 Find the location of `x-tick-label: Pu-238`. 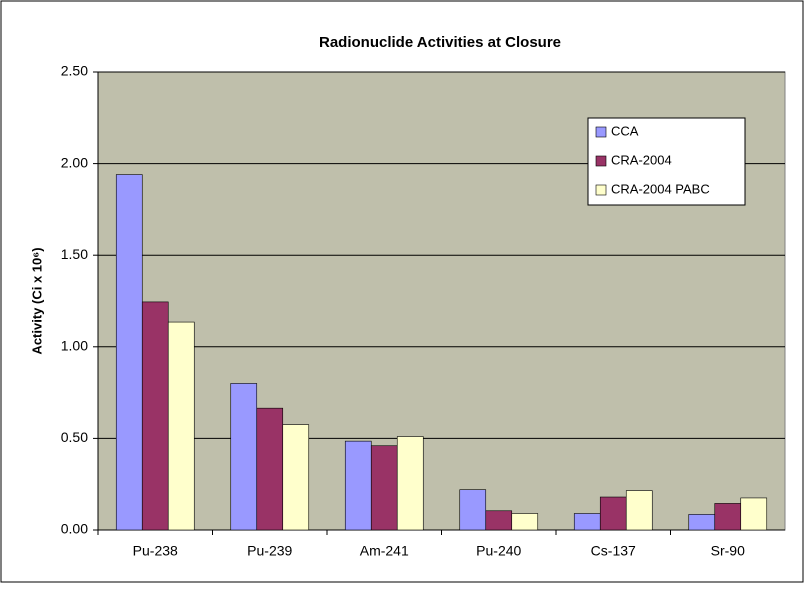

x-tick-label: Pu-238 is located at coordinates (155, 551).